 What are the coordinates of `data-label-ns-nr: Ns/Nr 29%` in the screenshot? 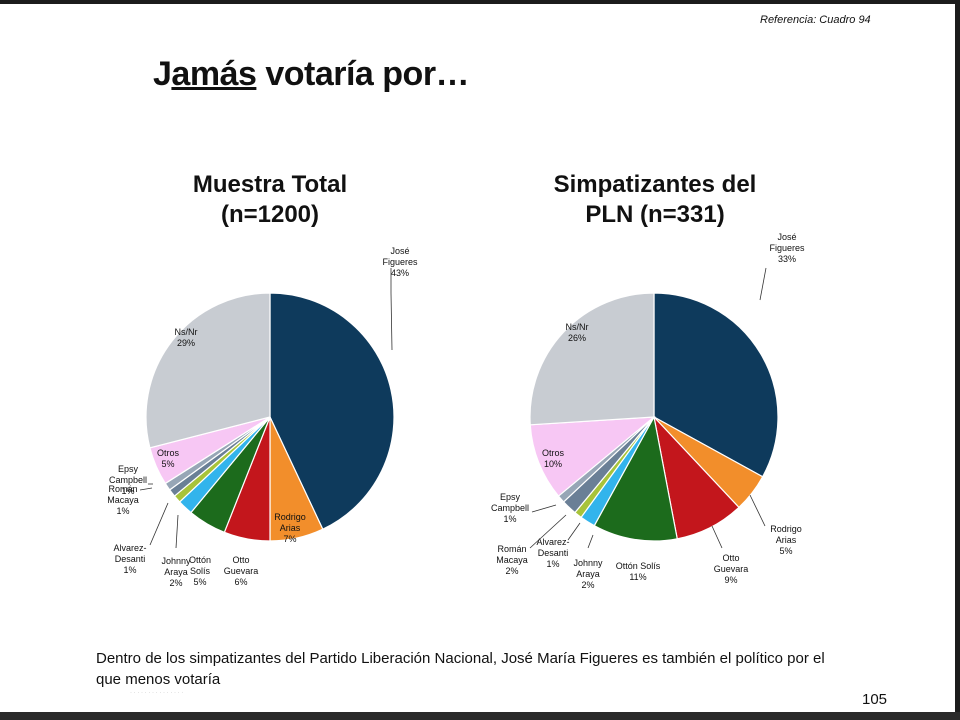 It's located at (186, 337).